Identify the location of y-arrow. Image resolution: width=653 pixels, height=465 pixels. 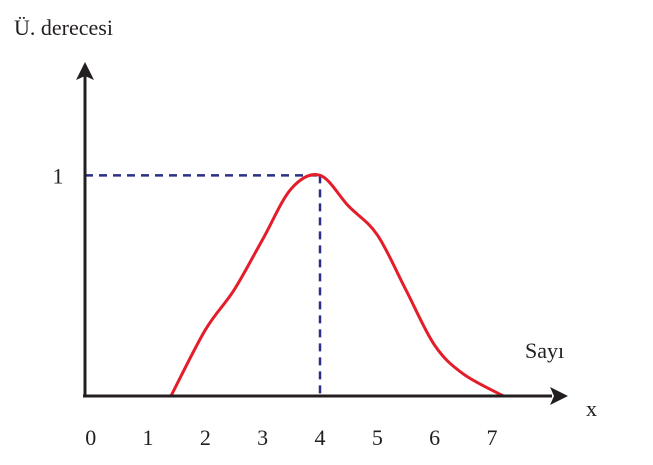
(85, 71).